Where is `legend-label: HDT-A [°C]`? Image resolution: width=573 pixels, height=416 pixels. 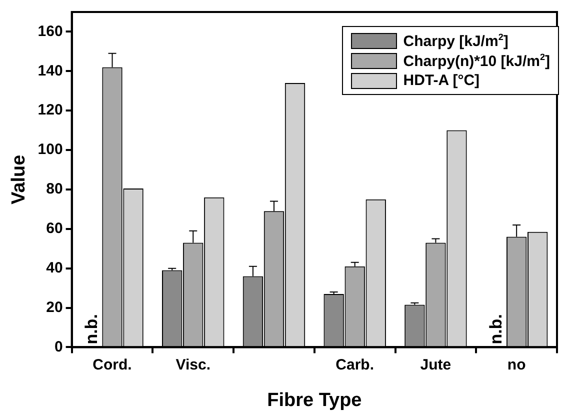 legend-label: HDT-A [°C] is located at coordinates (441, 80).